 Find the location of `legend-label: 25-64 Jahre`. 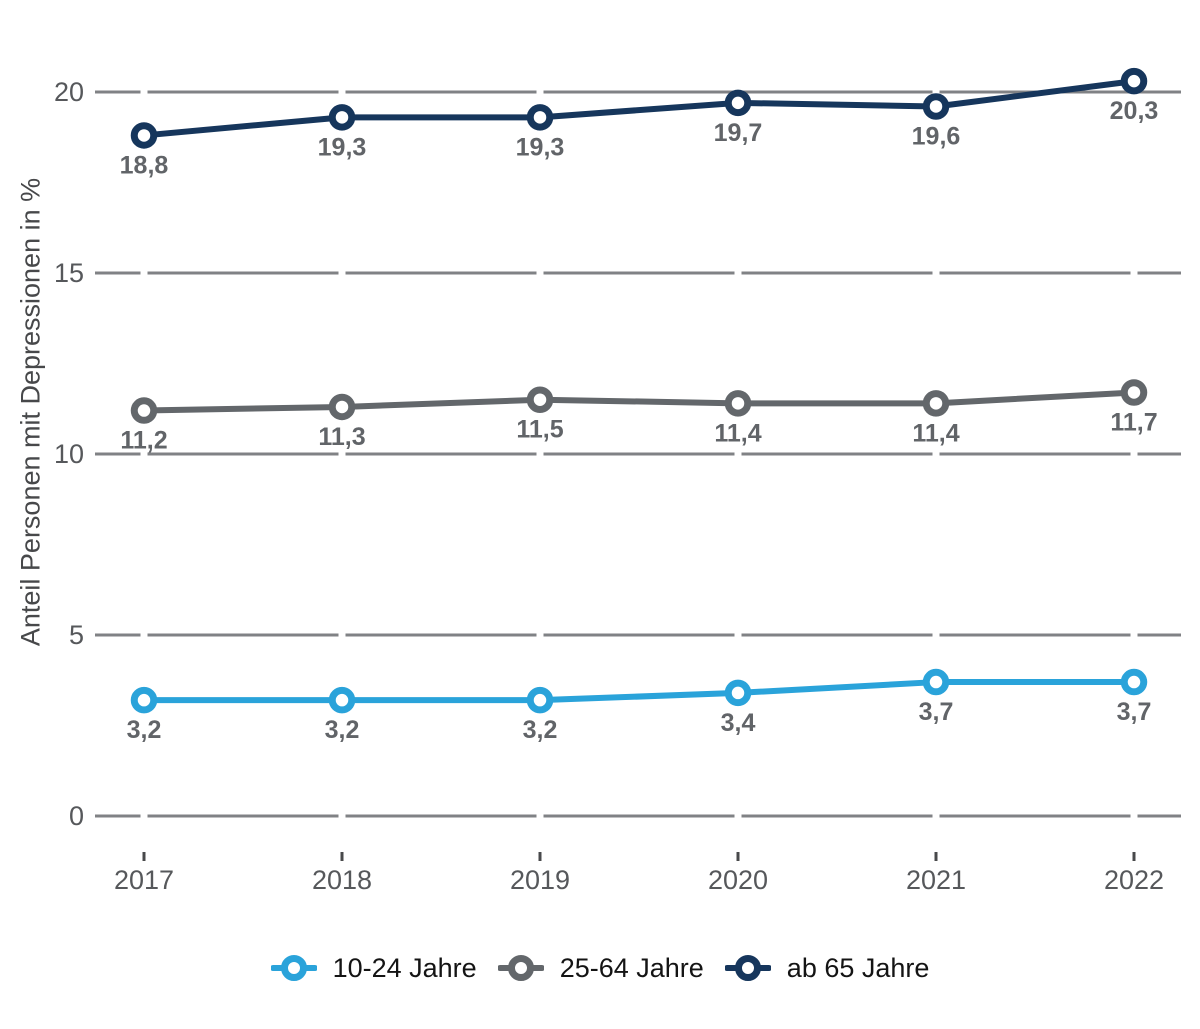

legend-label: 25-64 Jahre is located at coordinates (631, 967).